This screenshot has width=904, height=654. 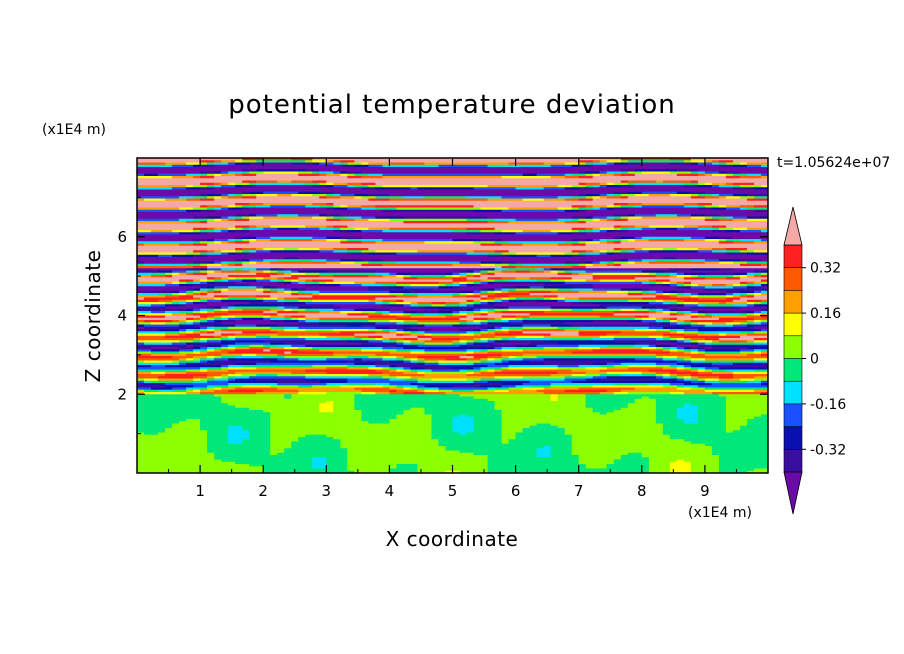 What do you see at coordinates (400, 209) in the screenshot?
I see `field-cell-2017` at bounding box center [400, 209].